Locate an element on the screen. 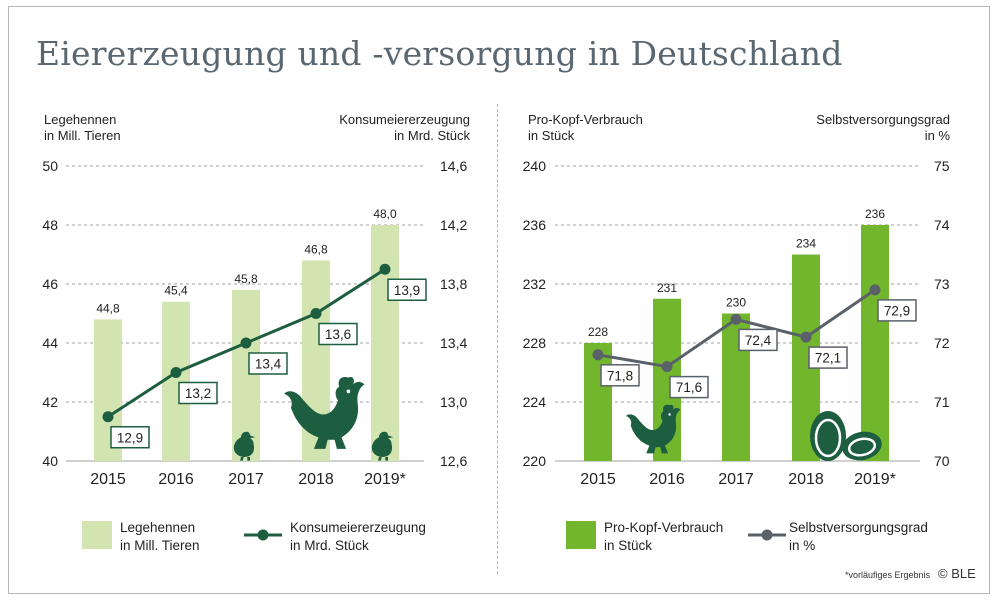  bar-value-label: 45,4 is located at coordinates (176, 291).